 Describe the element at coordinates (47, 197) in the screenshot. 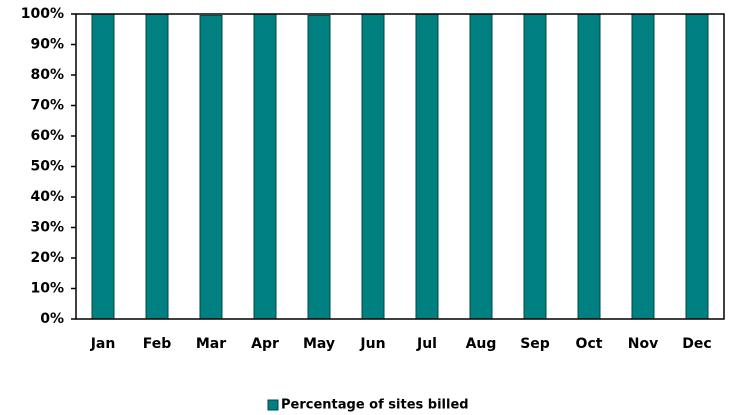

I see `y-tick-label: 40%` at that location.